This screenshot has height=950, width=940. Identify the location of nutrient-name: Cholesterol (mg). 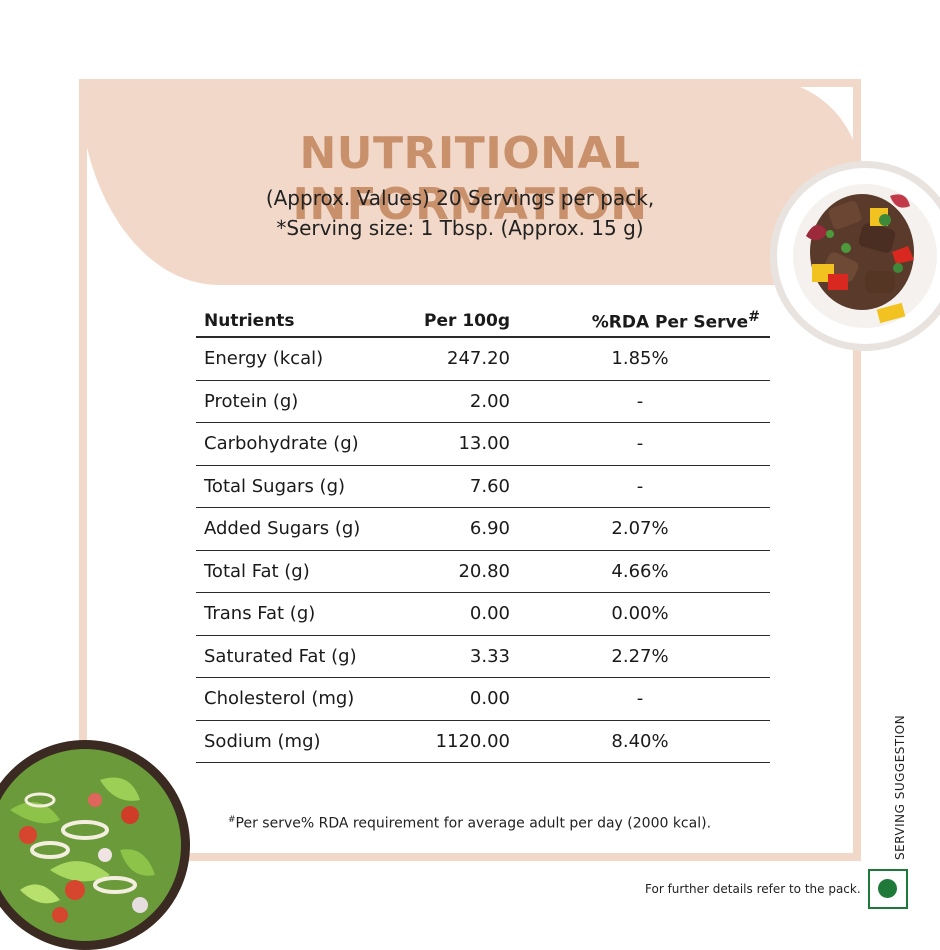
(300, 699).